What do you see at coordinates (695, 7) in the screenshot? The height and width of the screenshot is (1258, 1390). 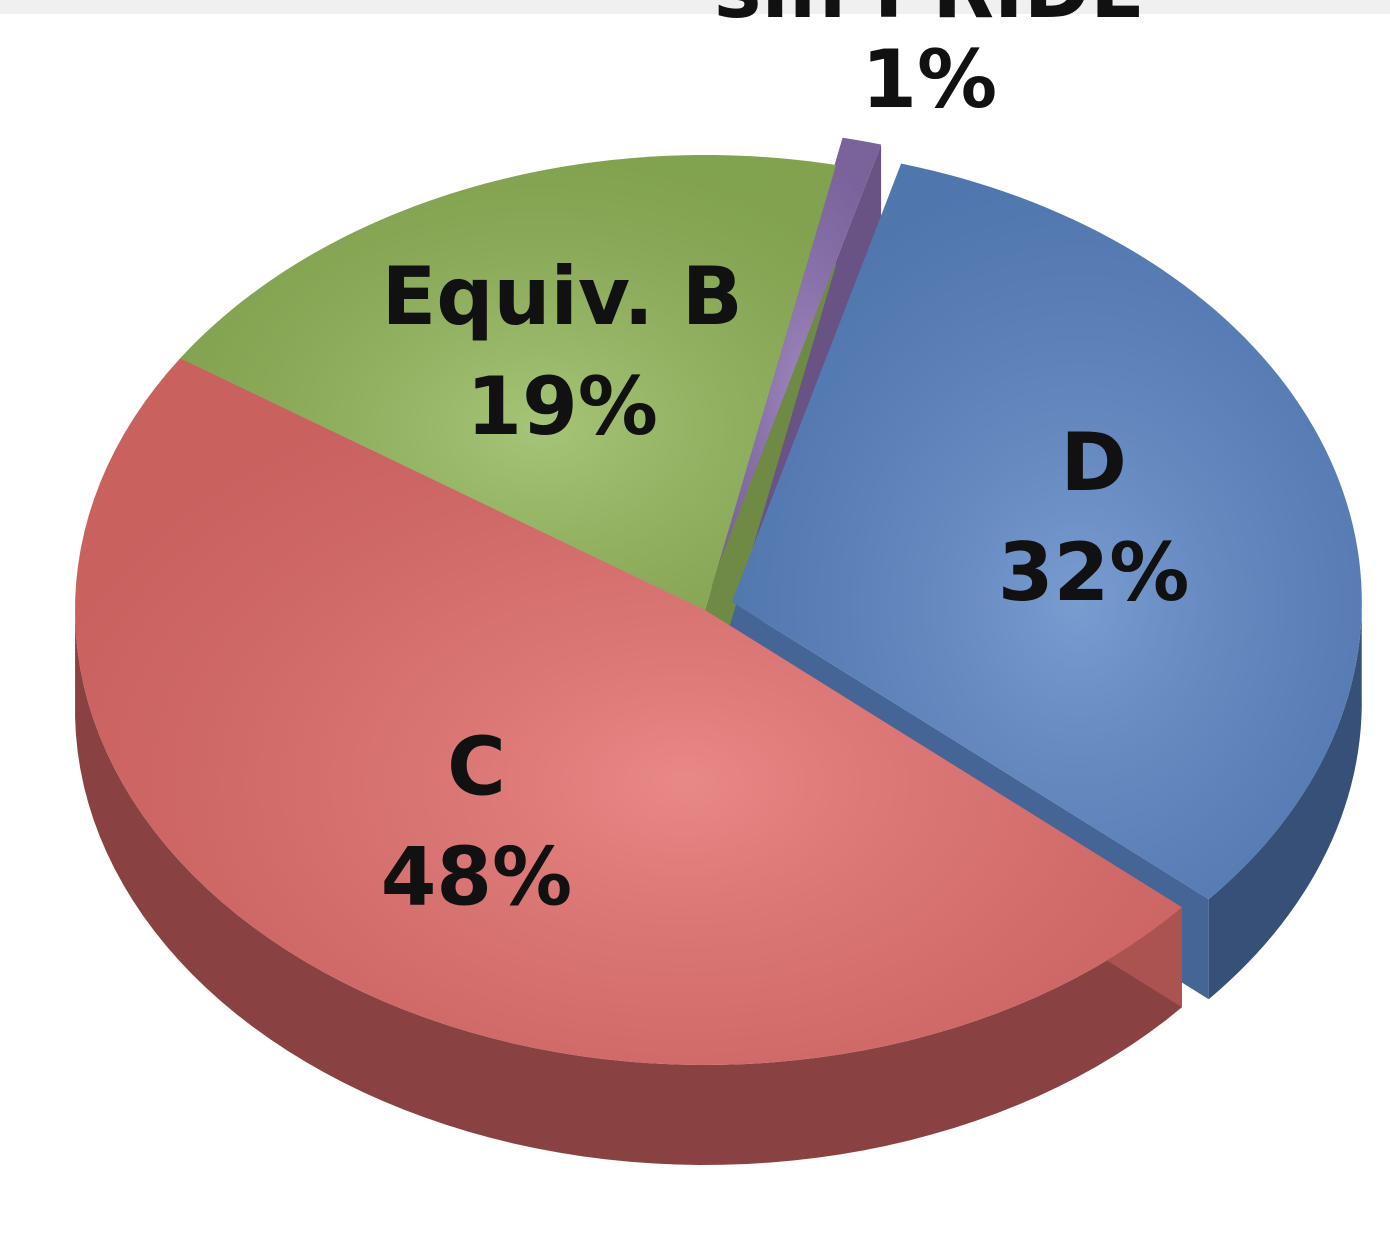 I see `top-bar` at bounding box center [695, 7].